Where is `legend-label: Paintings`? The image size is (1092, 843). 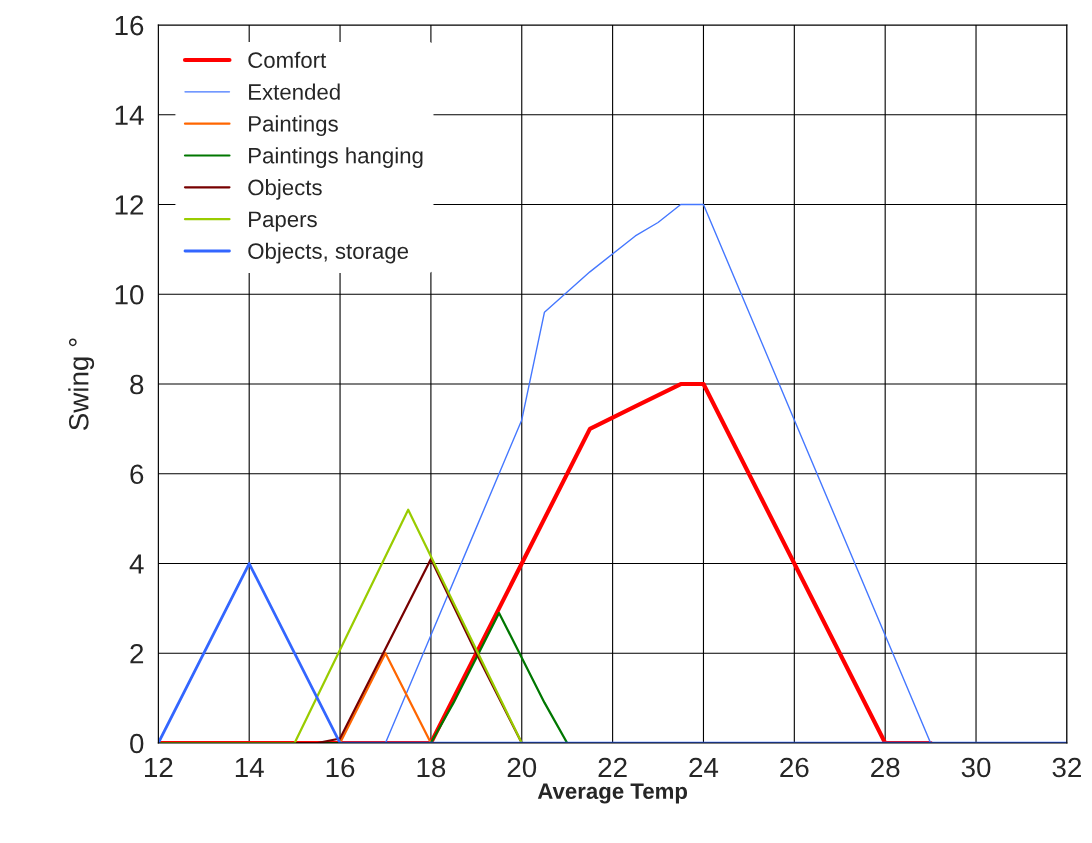
legend-label: Paintings is located at coordinates (293, 126).